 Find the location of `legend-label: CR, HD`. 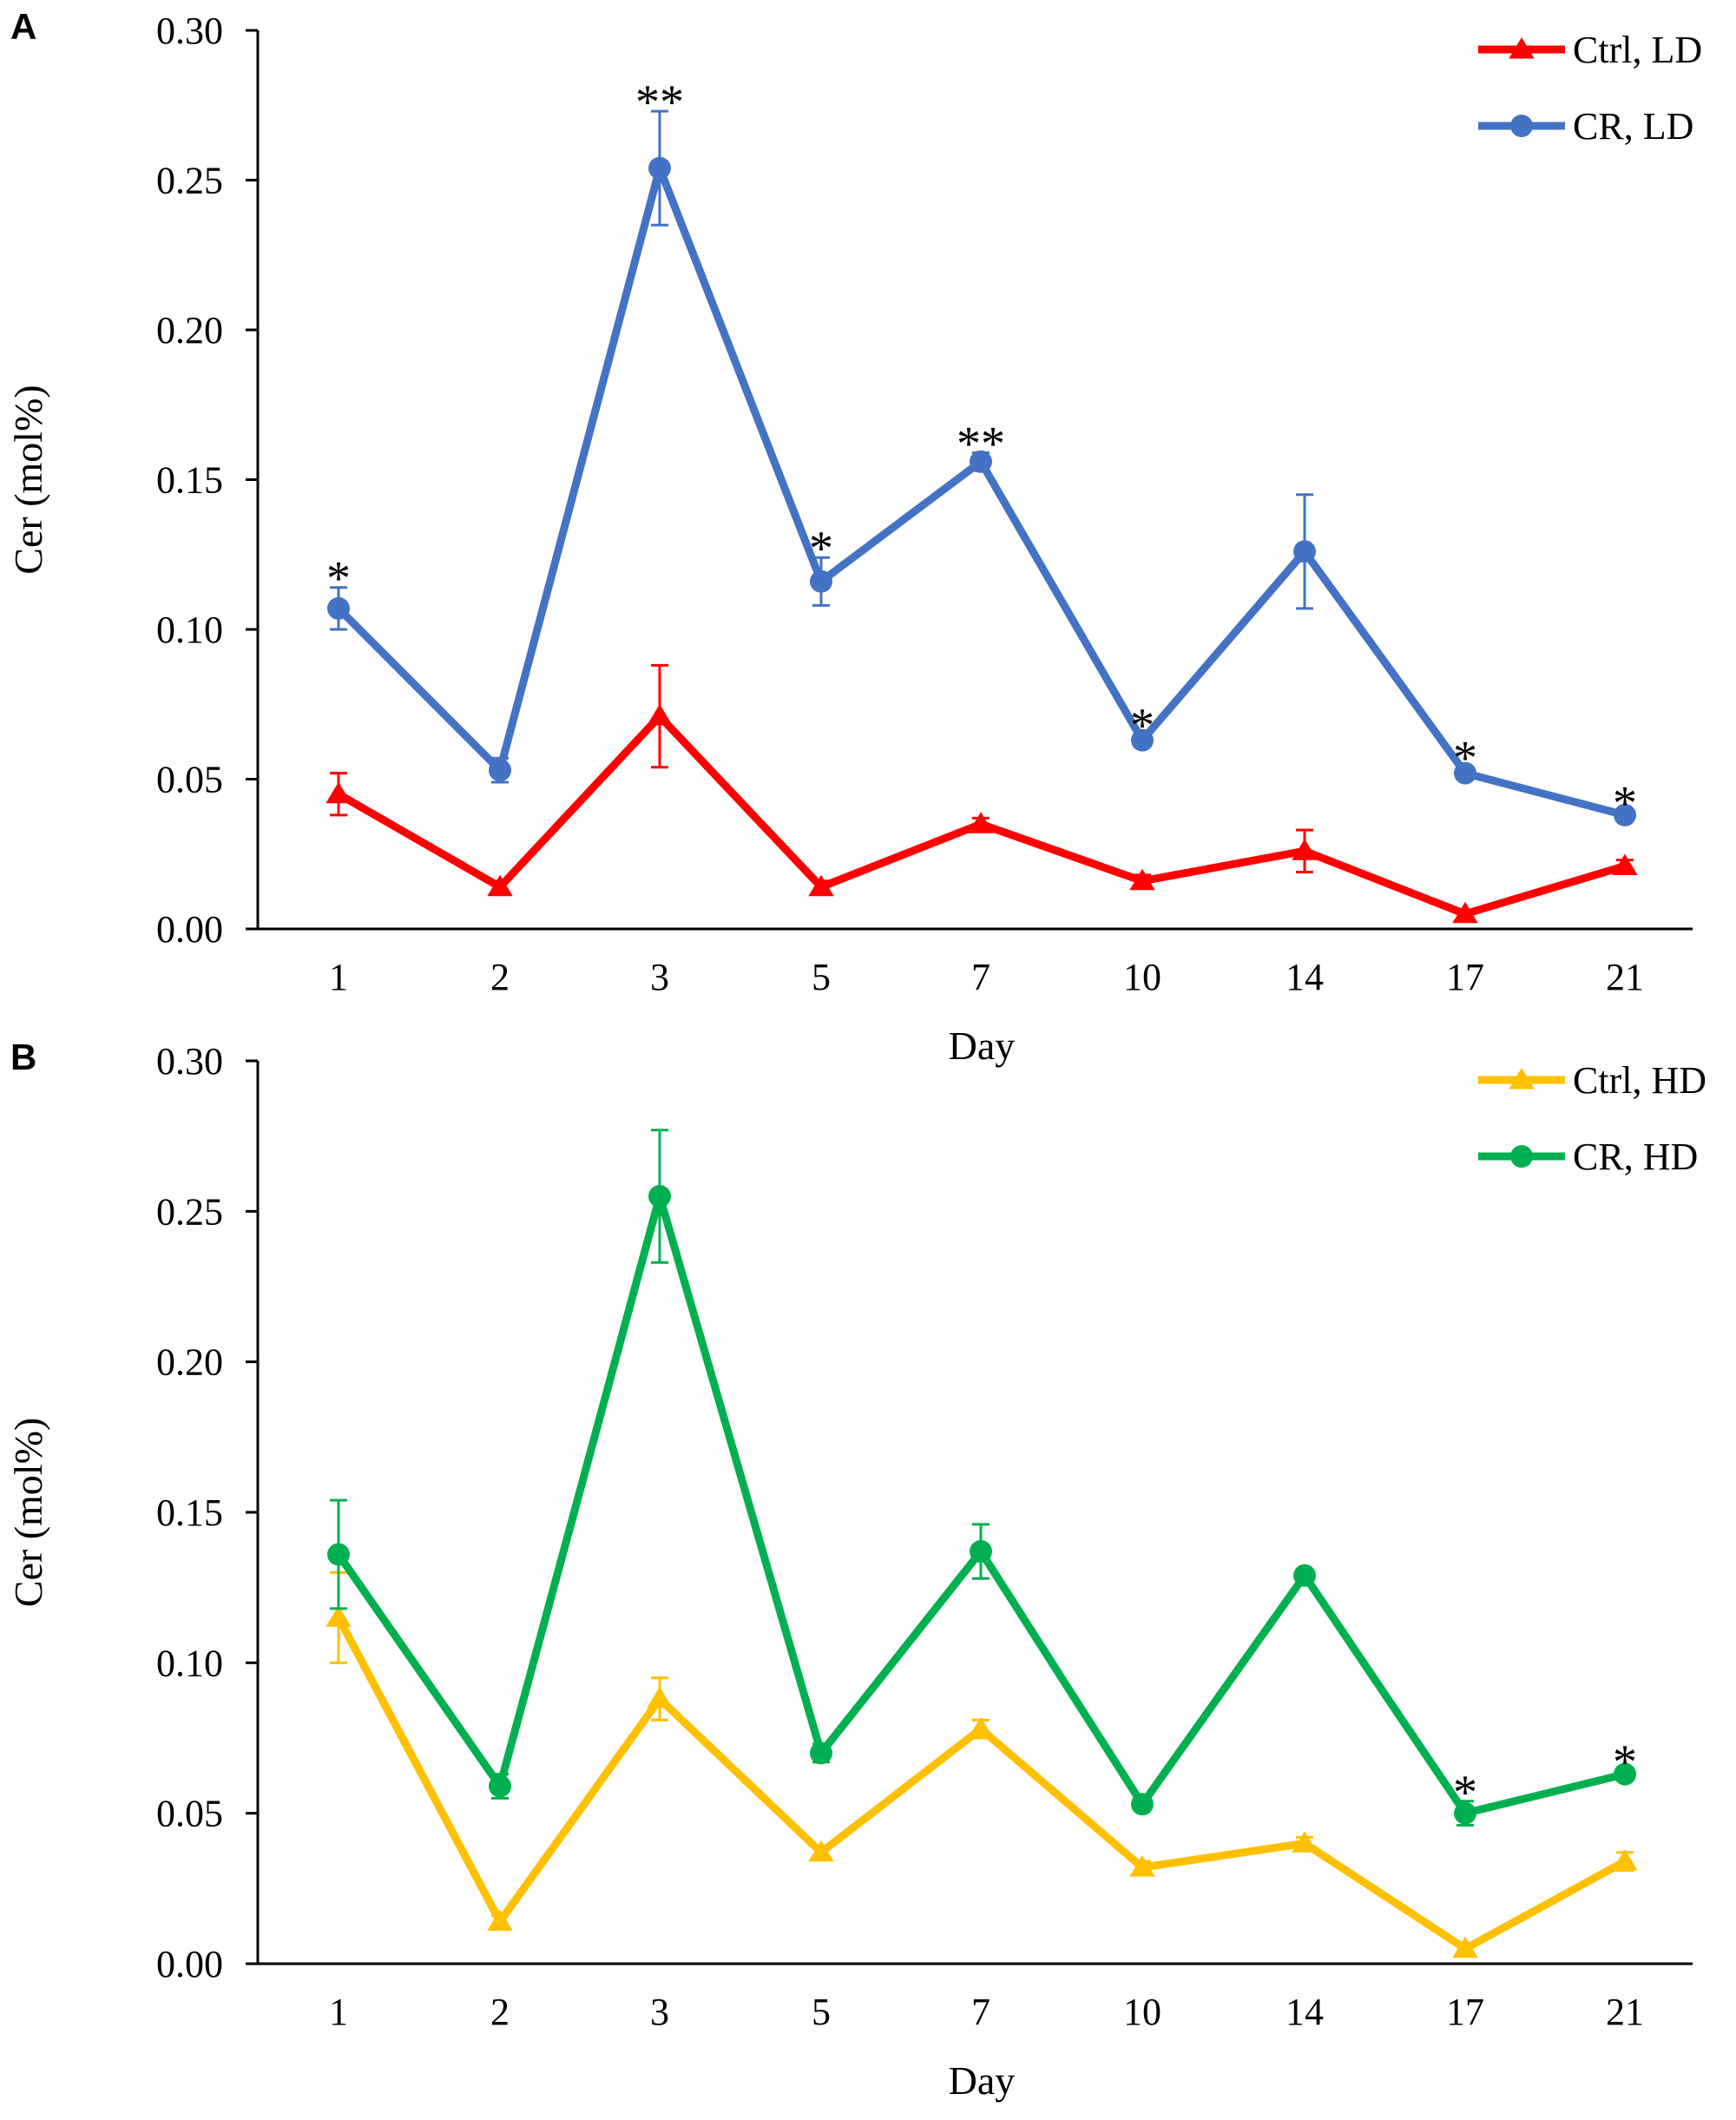

legend-label: CR, HD is located at coordinates (1635, 1157).